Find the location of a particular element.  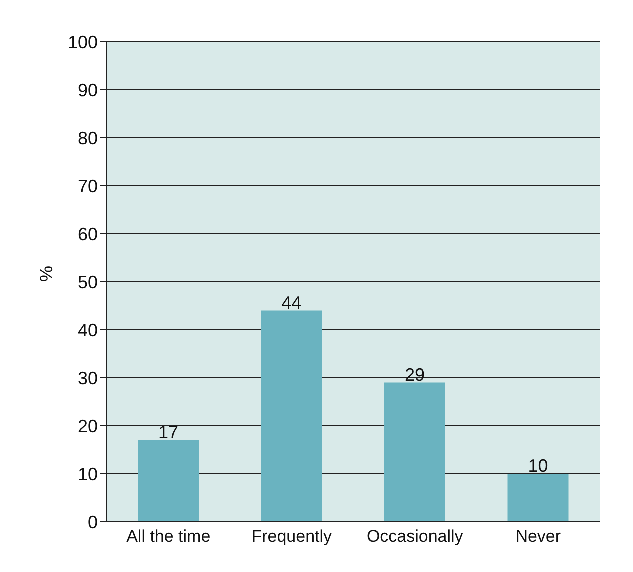

y-tick-label: 80 is located at coordinates (88, 138).